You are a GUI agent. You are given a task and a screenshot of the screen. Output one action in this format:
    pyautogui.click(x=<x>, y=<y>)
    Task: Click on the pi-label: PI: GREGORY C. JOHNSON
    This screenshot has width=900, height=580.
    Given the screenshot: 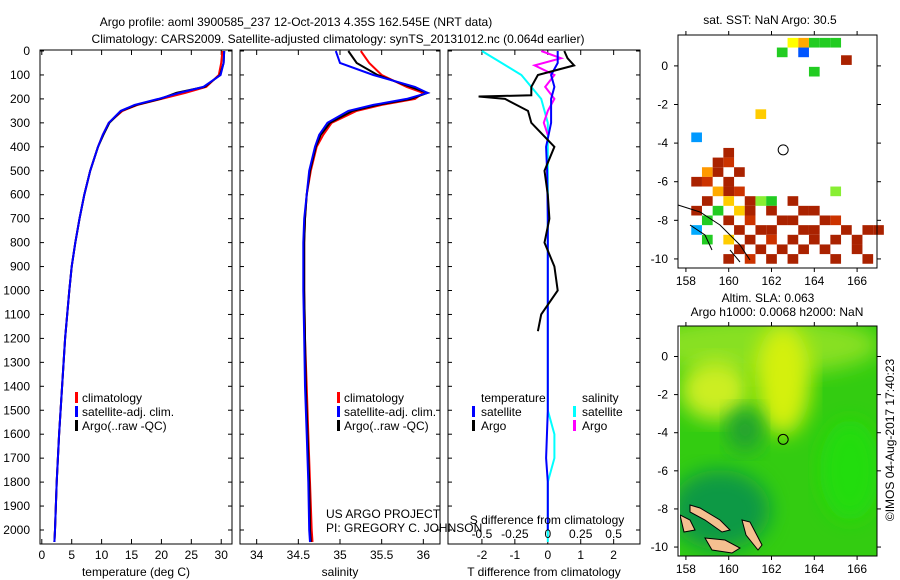 What is the action you would take?
    pyautogui.click(x=404, y=528)
    